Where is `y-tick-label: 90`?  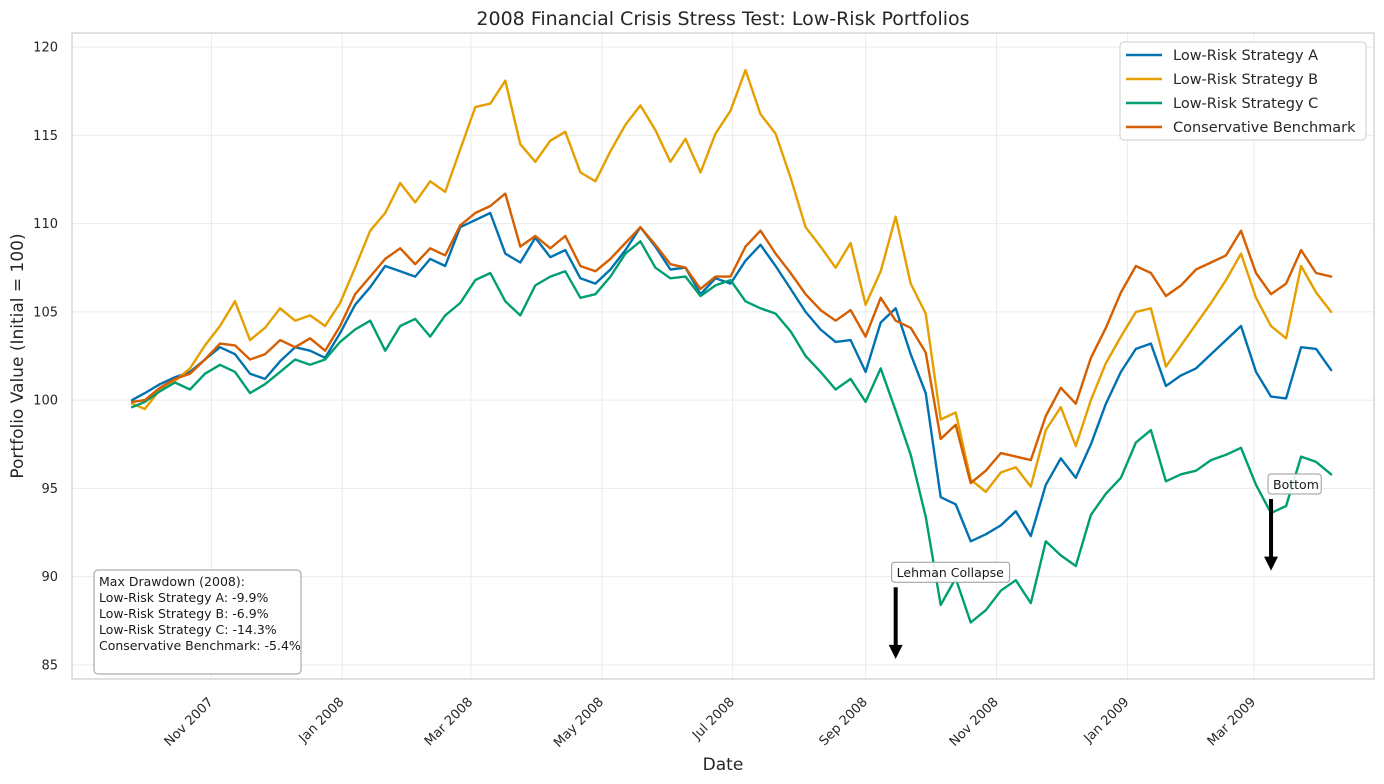
y-tick-label: 90 is located at coordinates (49, 577).